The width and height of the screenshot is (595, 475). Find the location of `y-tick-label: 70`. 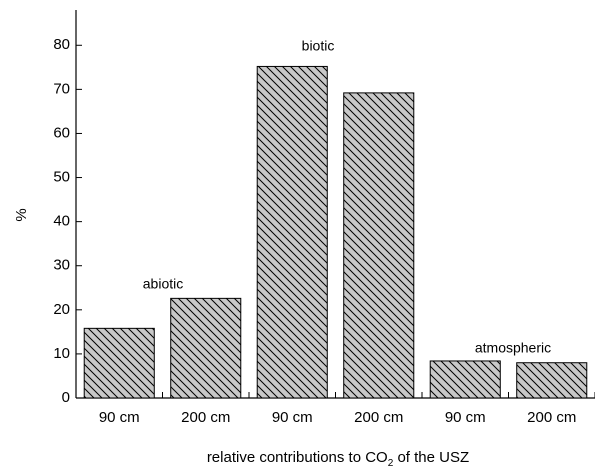

y-tick-label: 70 is located at coordinates (61, 88).